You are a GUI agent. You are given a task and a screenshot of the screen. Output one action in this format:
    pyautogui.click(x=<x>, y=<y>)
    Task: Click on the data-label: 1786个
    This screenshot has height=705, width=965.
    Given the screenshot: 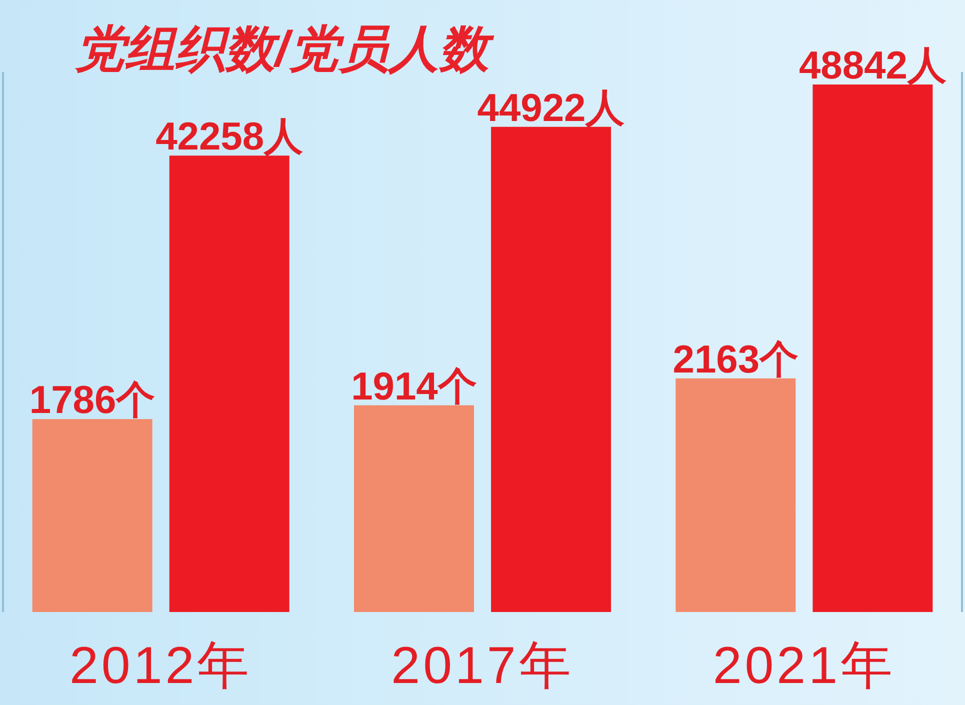 What is the action you would take?
    pyautogui.click(x=92, y=400)
    